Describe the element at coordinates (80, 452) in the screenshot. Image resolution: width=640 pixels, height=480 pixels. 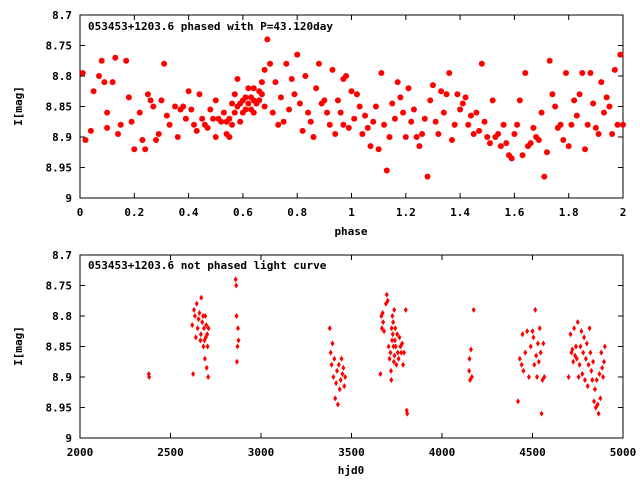
I see `unphased-x-tick-label: 2000` at that location.